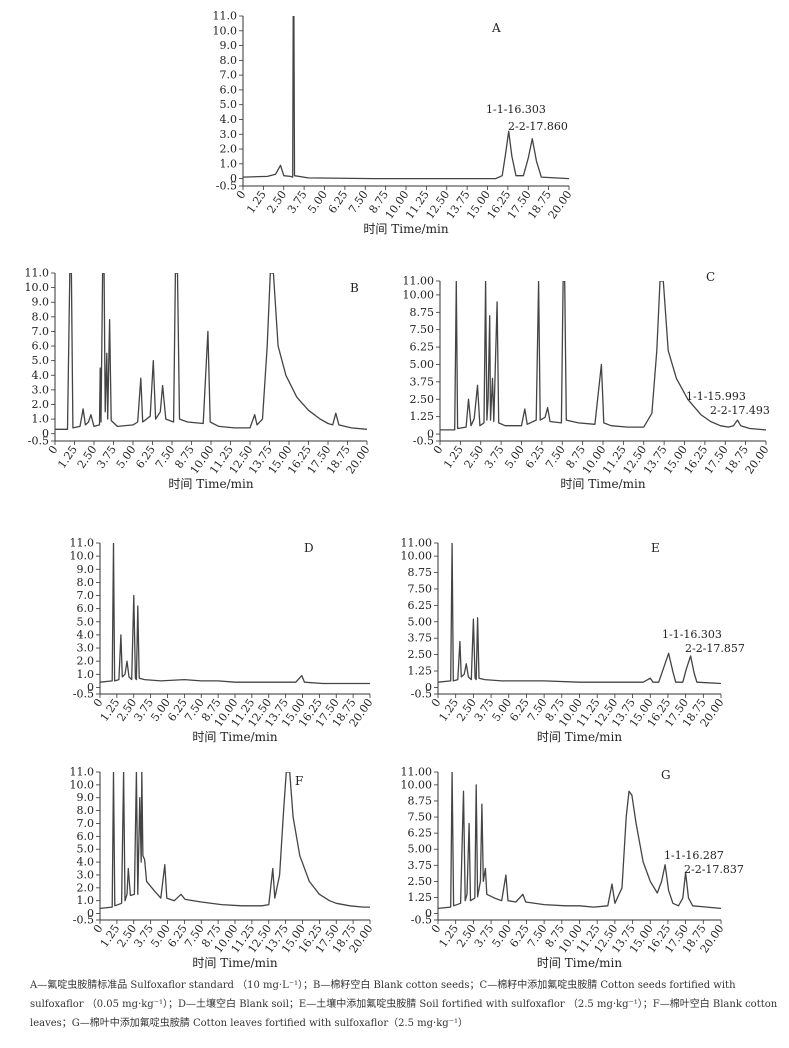  Describe the element at coordinates (299, 781) in the screenshot. I see `panel-label: F` at that location.